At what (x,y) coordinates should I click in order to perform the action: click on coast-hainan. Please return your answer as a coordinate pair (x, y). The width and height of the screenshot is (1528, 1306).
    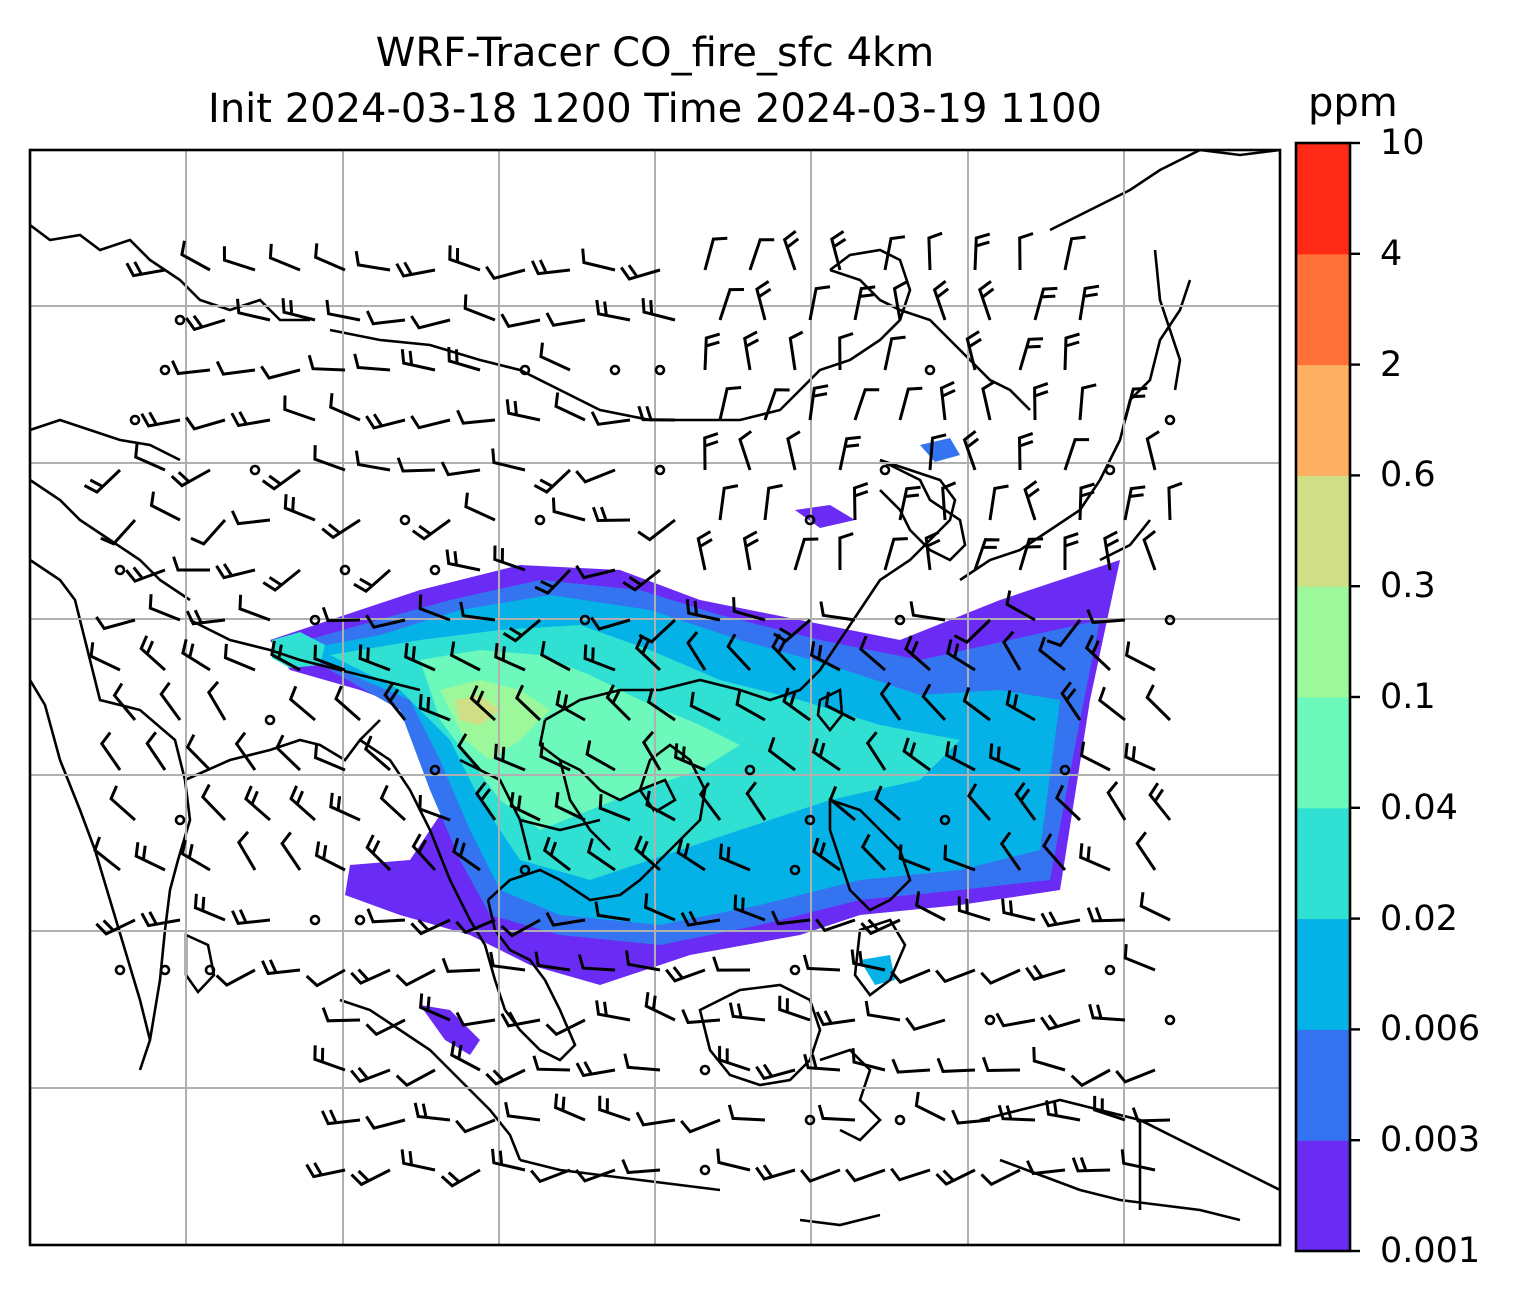
    Looking at the image, I should click on (657, 796).